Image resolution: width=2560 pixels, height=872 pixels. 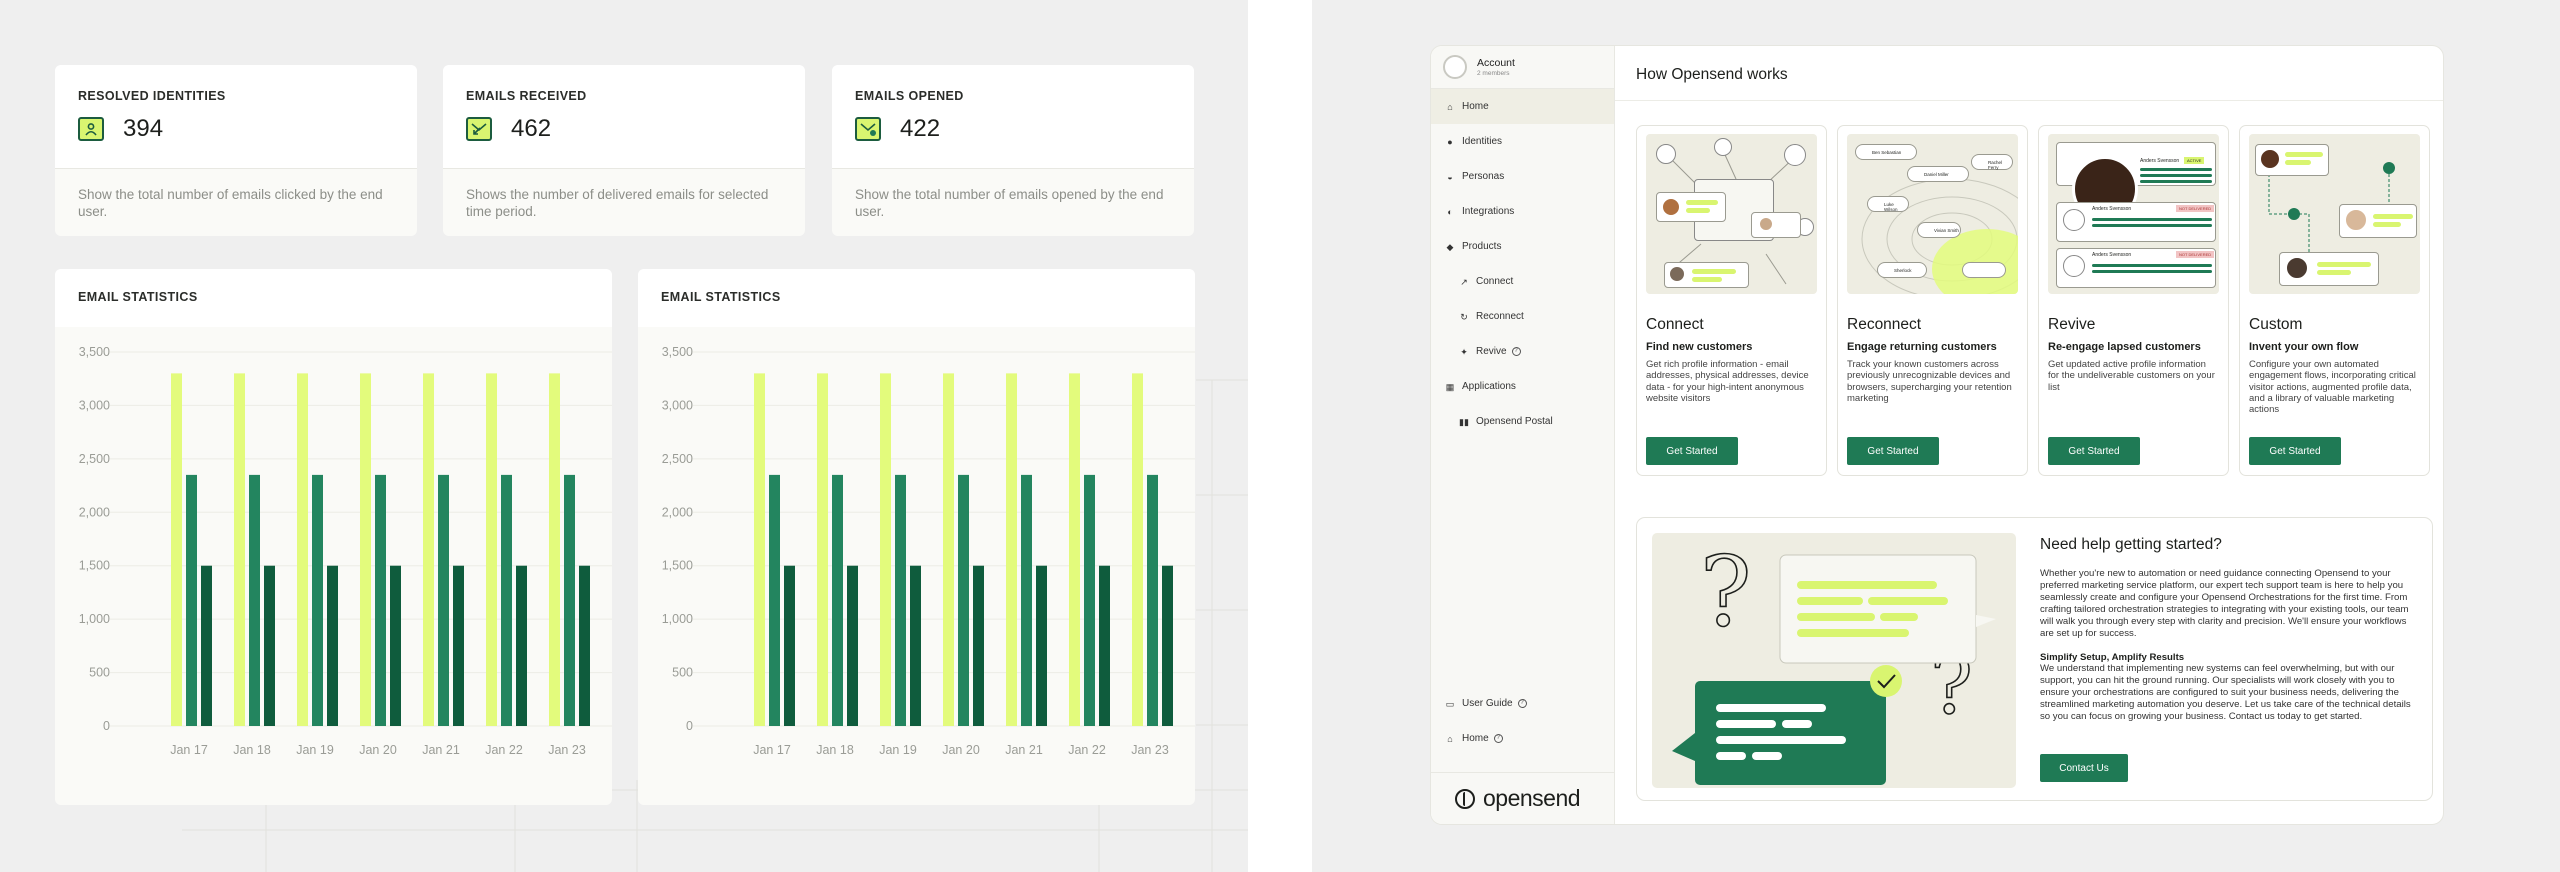 I want to click on custom-illustration, so click(x=2334, y=214).